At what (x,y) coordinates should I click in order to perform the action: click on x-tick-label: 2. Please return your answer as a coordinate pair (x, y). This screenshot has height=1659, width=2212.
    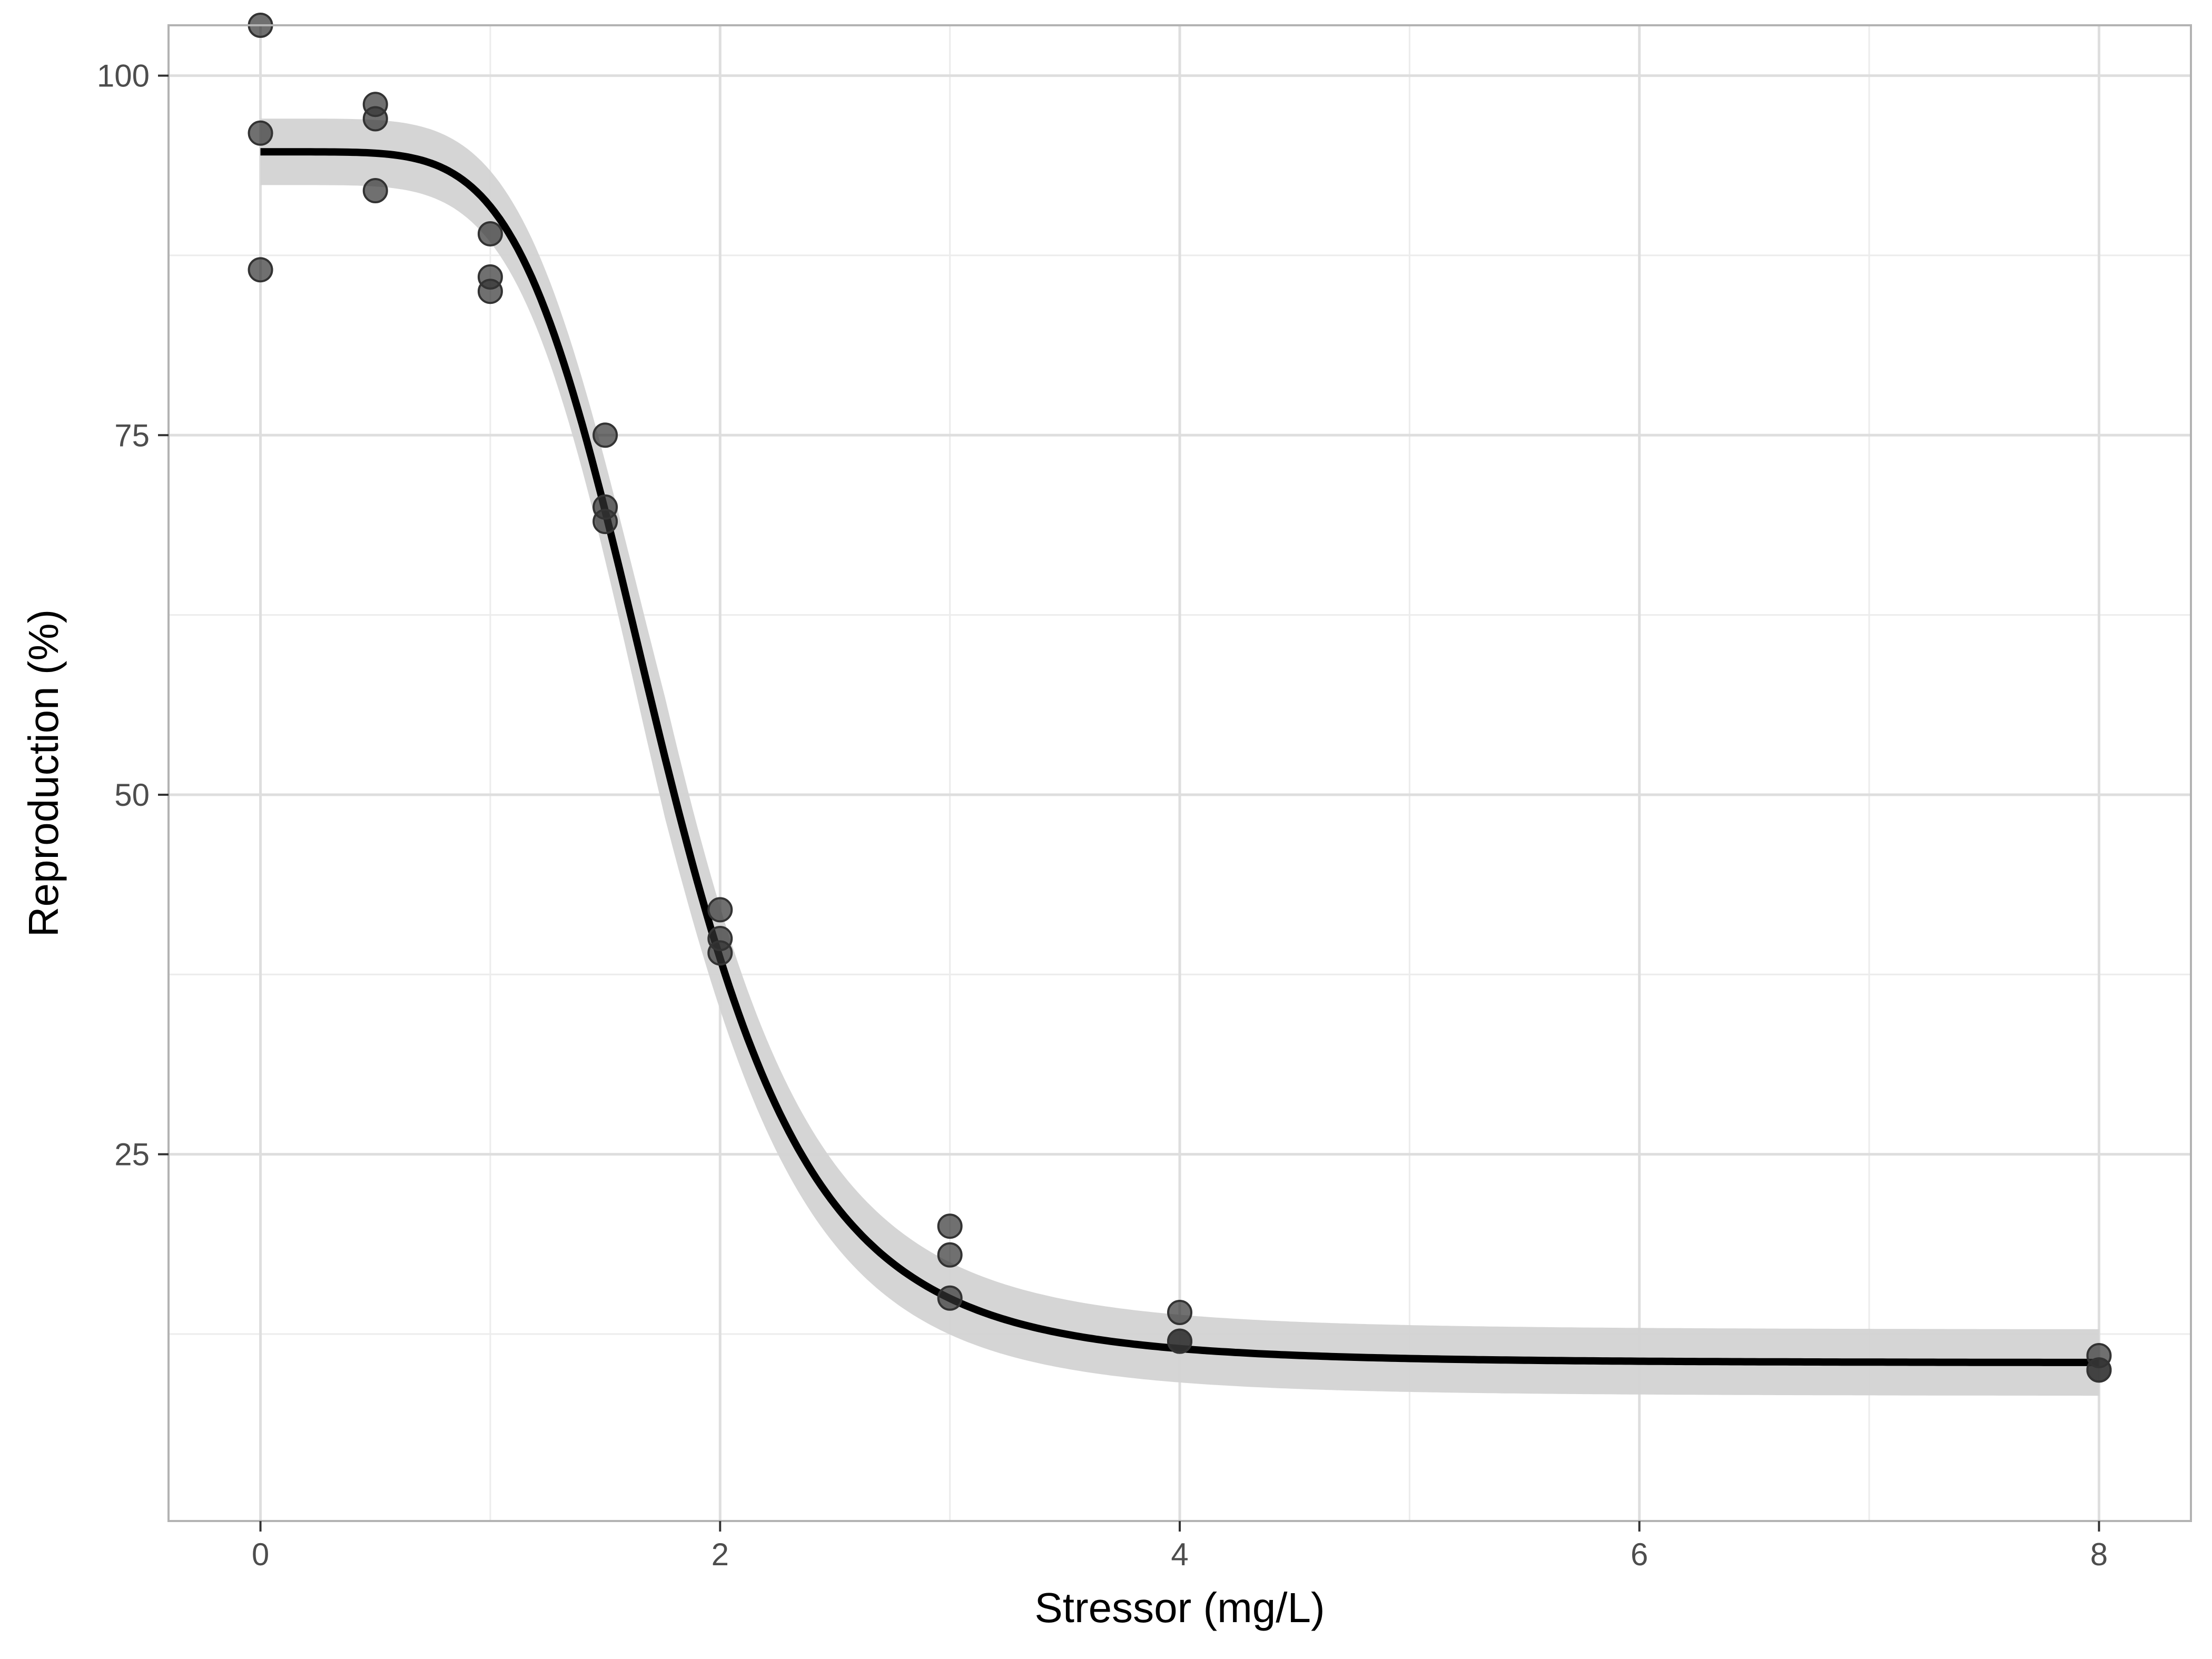
    Looking at the image, I should click on (720, 1554).